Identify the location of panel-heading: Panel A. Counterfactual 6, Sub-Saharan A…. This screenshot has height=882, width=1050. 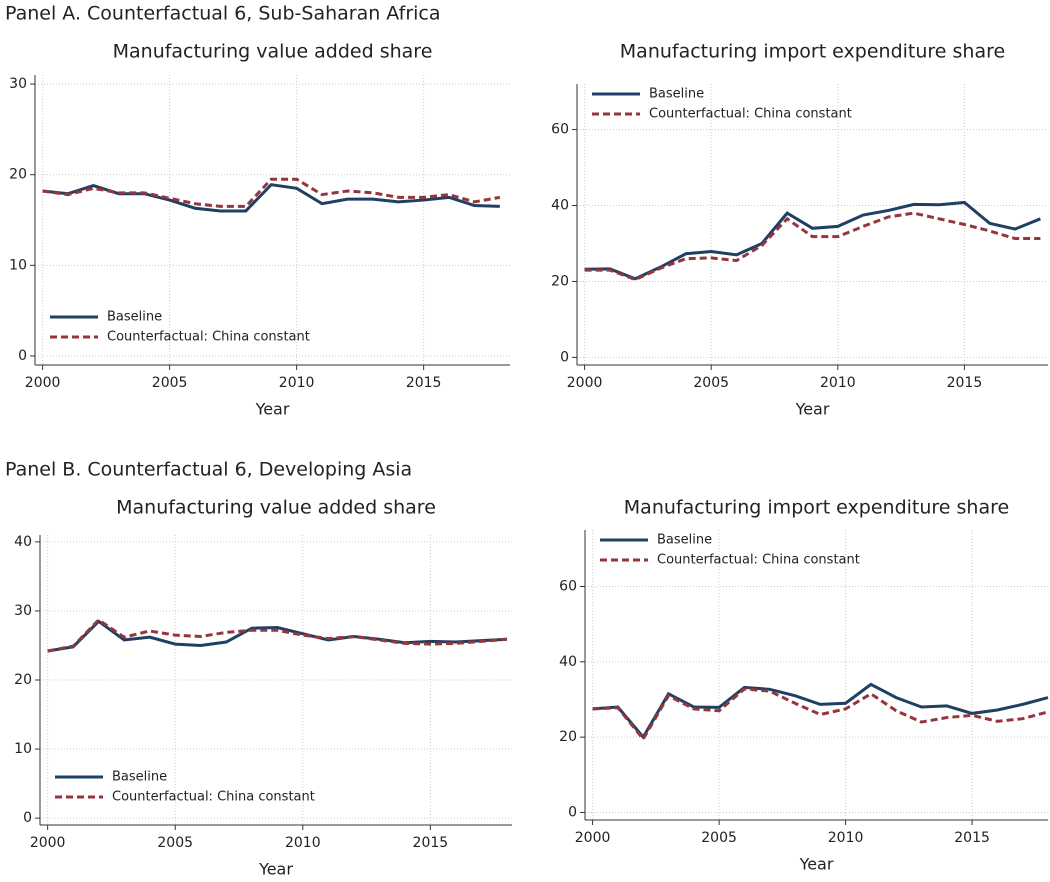
(223, 14).